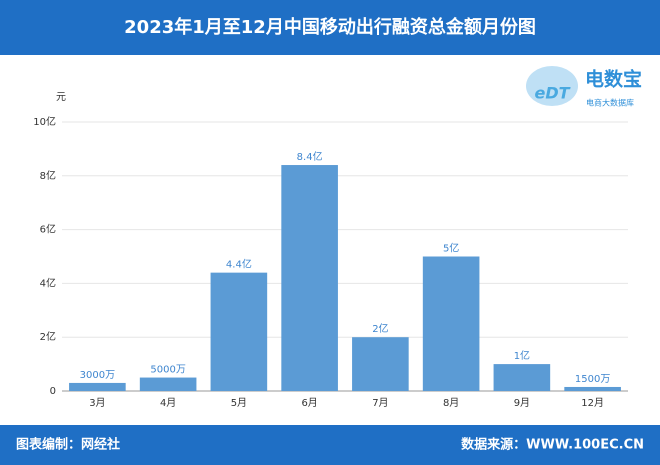  I want to click on y-tick-label: 10亿, so click(44, 121).